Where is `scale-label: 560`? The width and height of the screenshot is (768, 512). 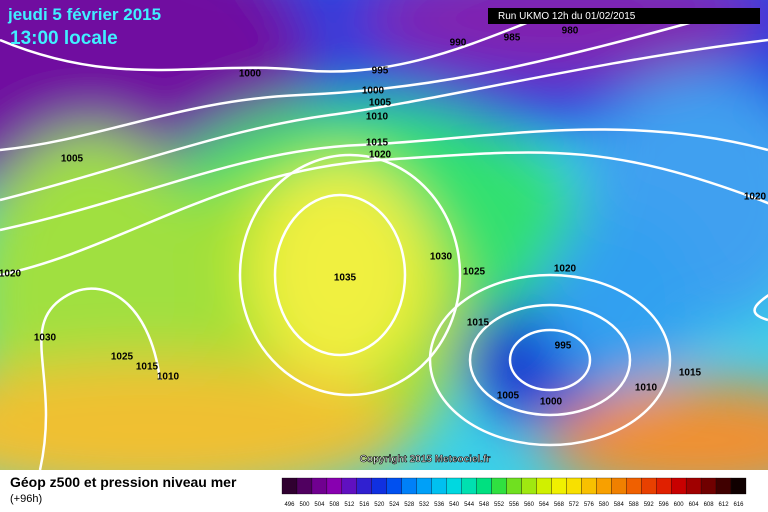
scale-label: 560 is located at coordinates (529, 505).